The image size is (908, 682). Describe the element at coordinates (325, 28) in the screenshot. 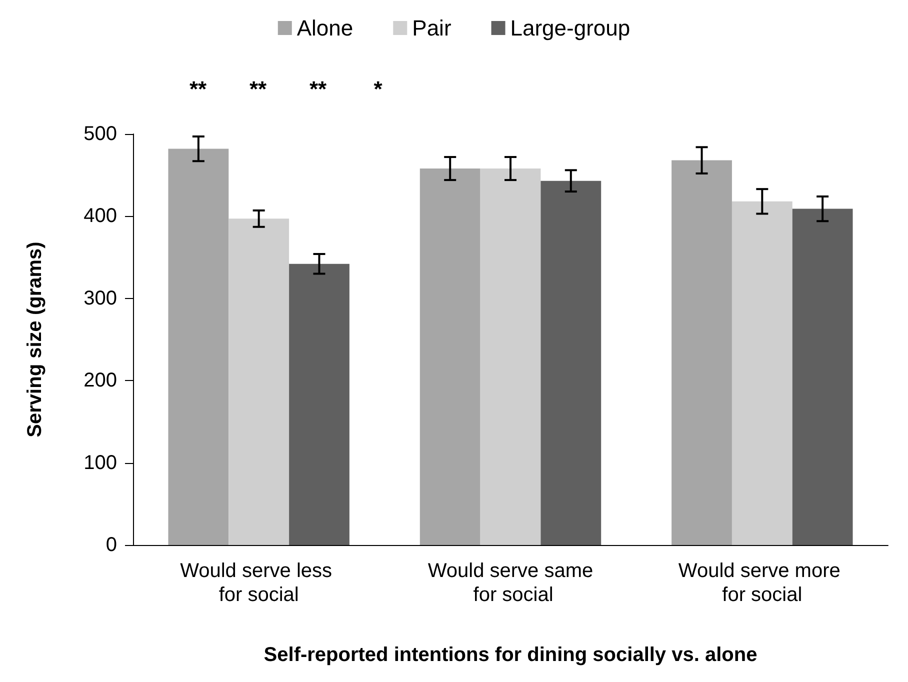

I see `legend-label: Alone` at that location.